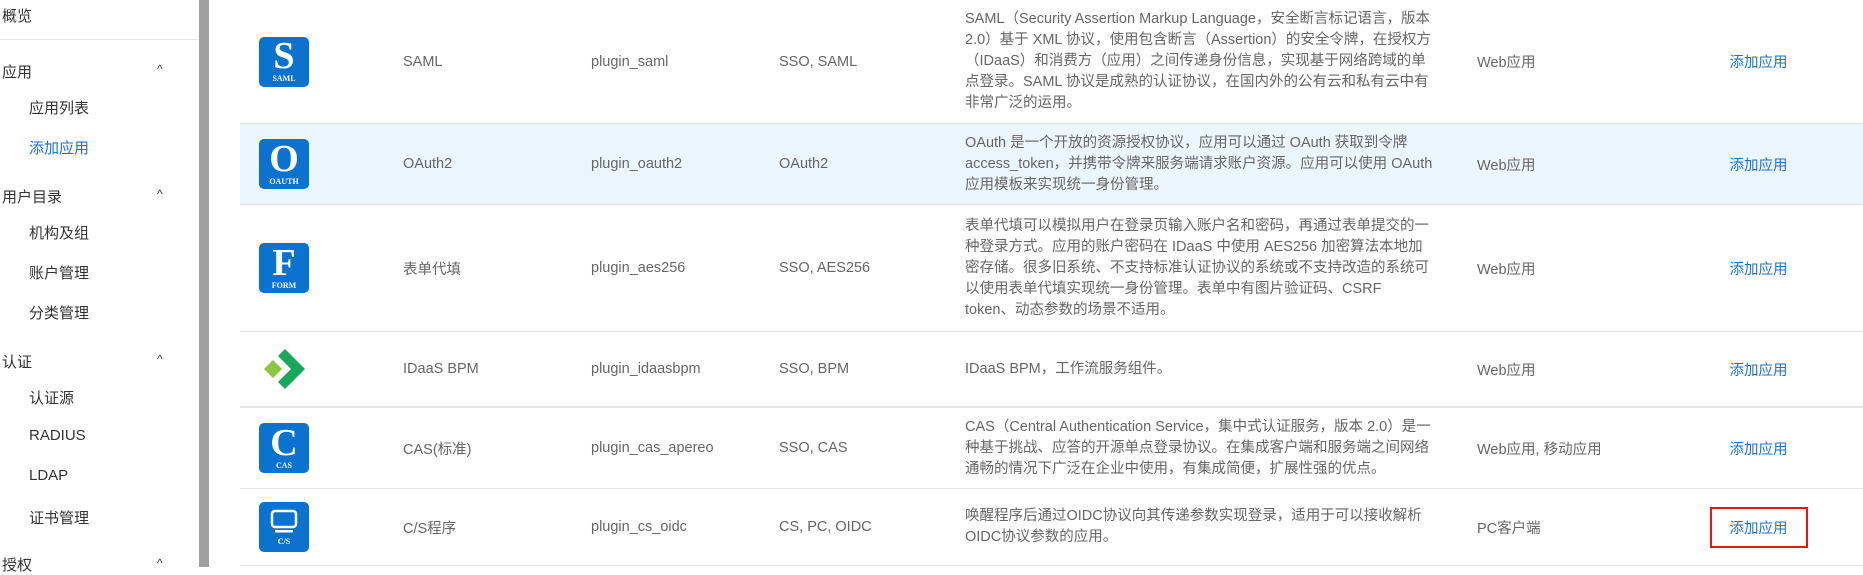 The image size is (1863, 575). I want to click on plugin-id: plugin_saml, so click(630, 61).